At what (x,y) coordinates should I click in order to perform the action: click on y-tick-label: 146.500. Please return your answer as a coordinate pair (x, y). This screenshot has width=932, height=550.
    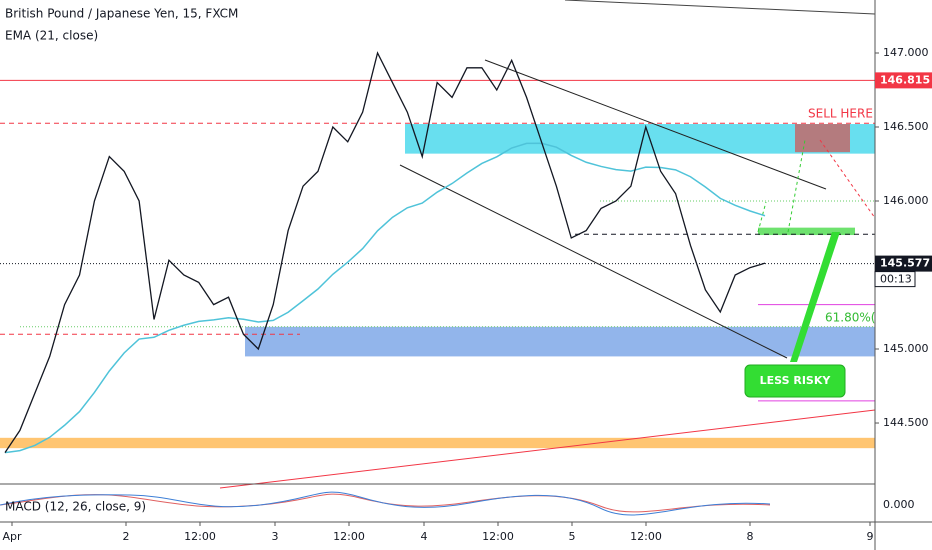
    Looking at the image, I should click on (906, 126).